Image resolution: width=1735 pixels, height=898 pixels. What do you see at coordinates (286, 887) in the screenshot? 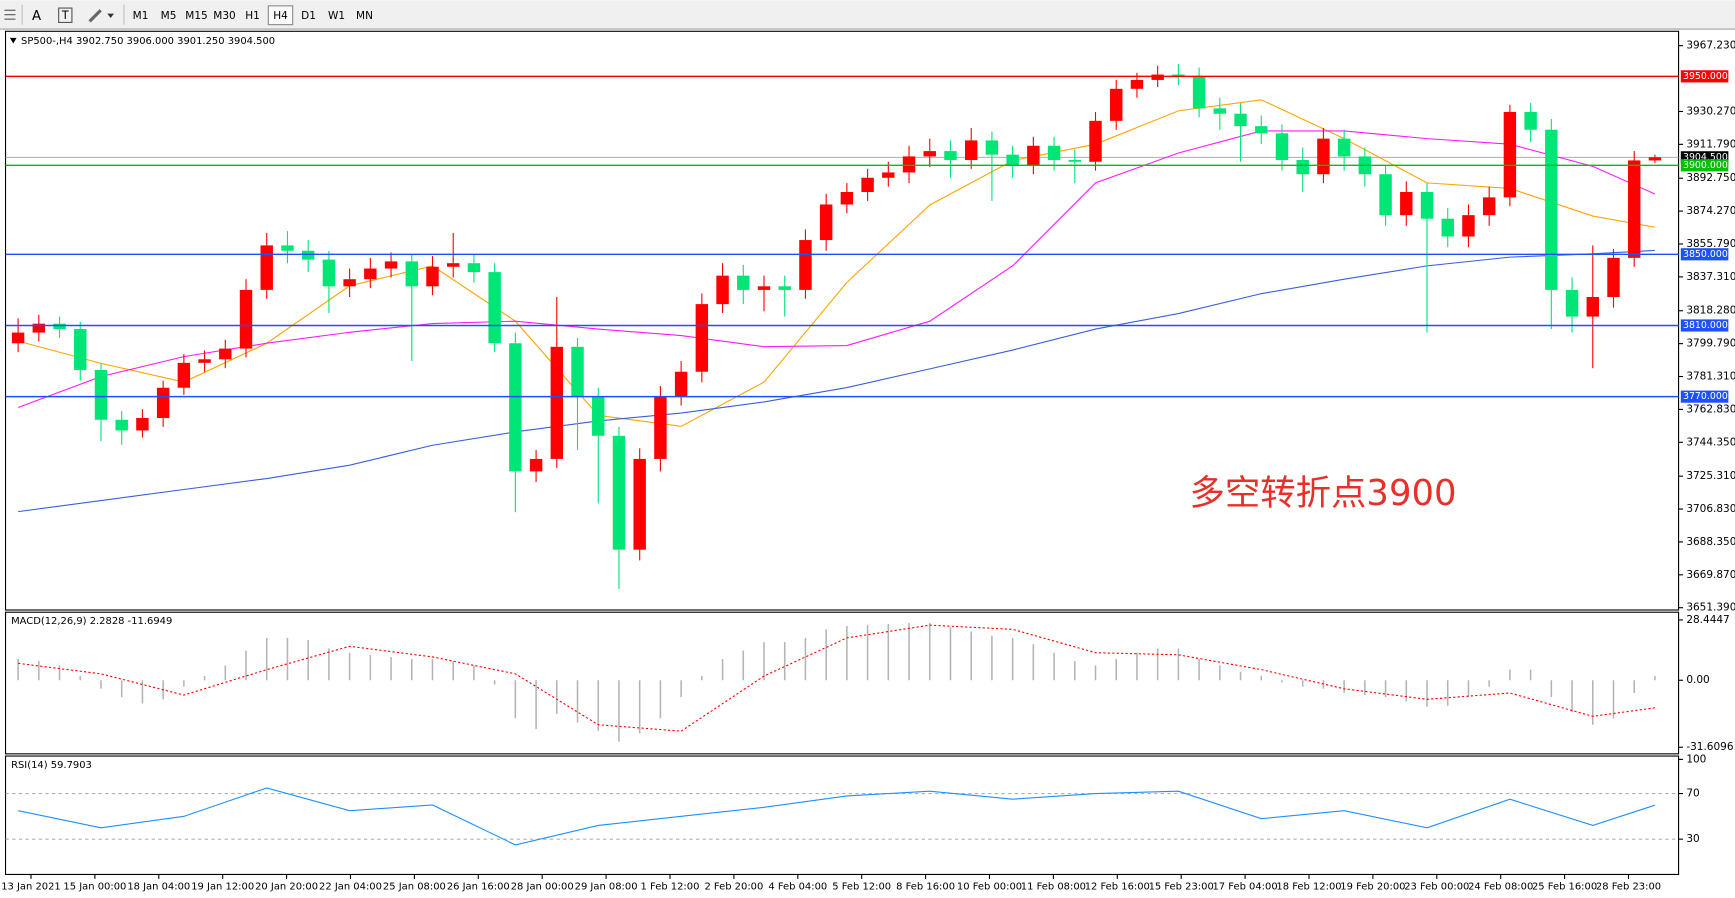
I see `x-tick-label: 20 Jan 20:00` at bounding box center [286, 887].